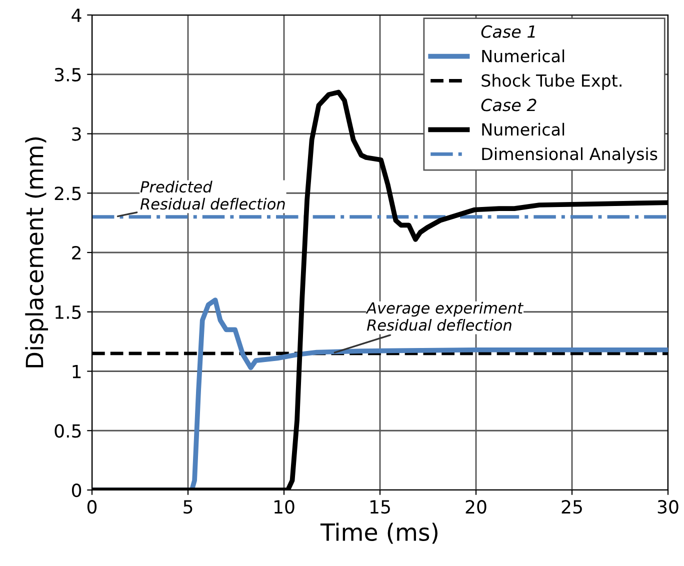  Describe the element at coordinates (380, 507) in the screenshot. I see `x-tick-label: 15` at that location.